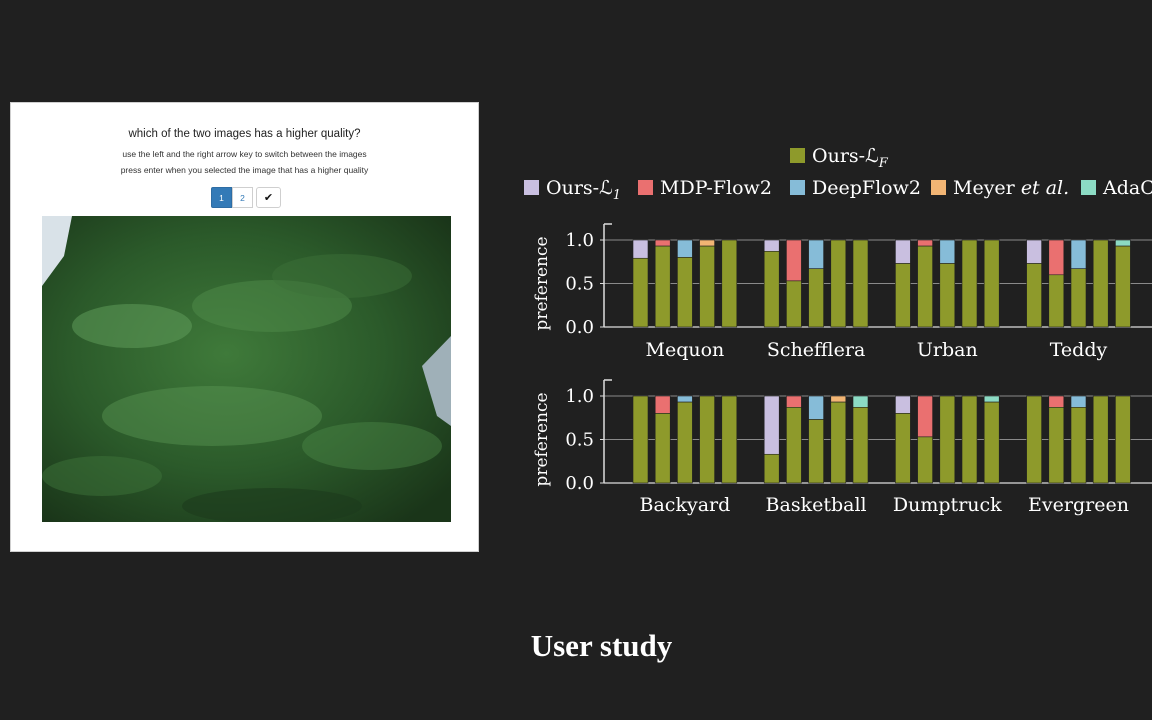 This screenshot has width=1152, height=720. What do you see at coordinates (1078, 455) in the screenshot?
I see `bar-group-evergreen: Evergreen` at bounding box center [1078, 455].